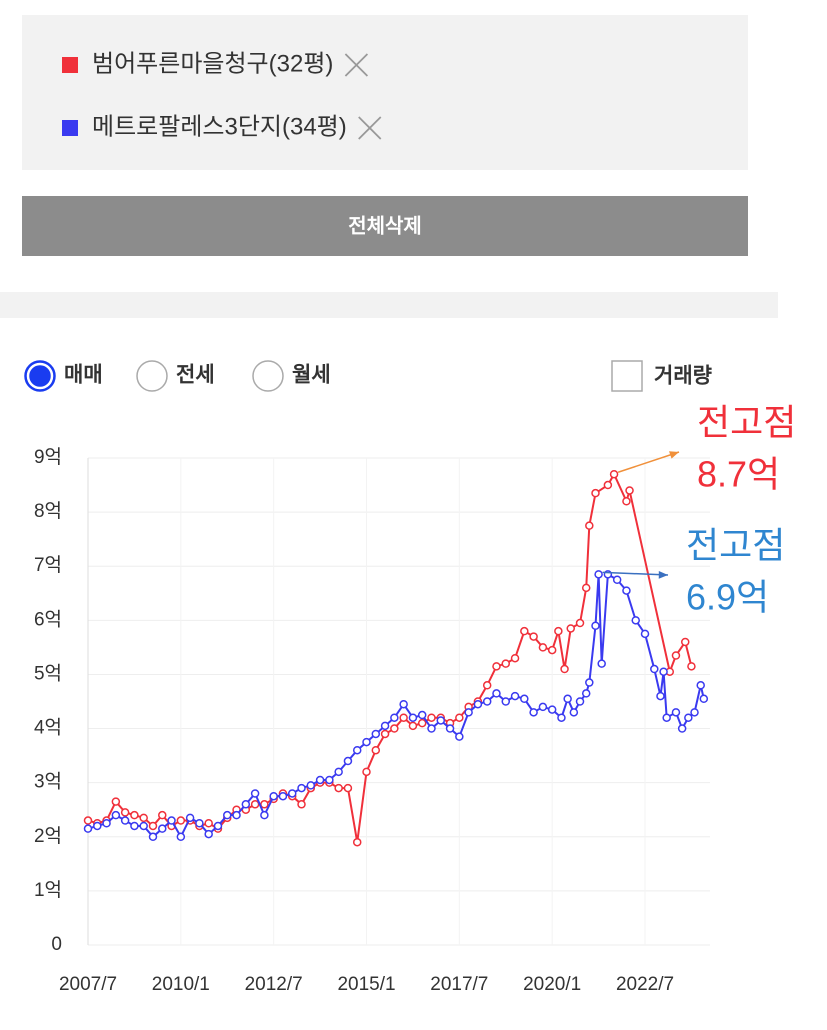  Describe the element at coordinates (385, 92) in the screenshot. I see `selected-panel` at that location.